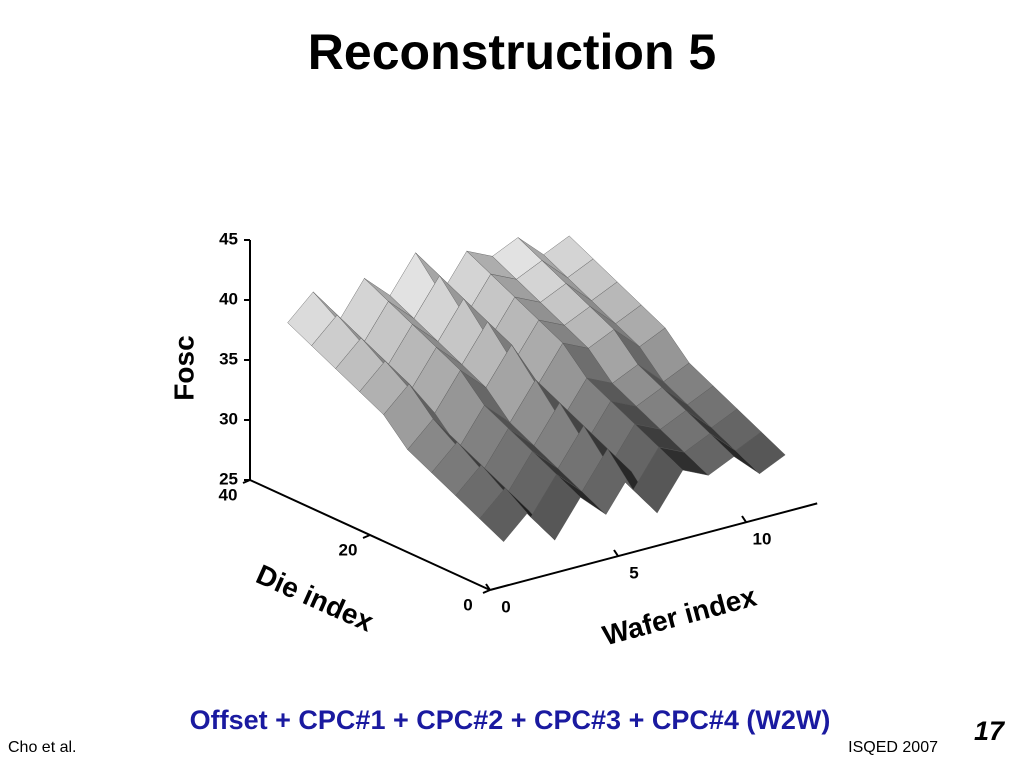 The image size is (1024, 768). What do you see at coordinates (228, 478) in the screenshot?
I see `z-tick-label: 25` at bounding box center [228, 478].